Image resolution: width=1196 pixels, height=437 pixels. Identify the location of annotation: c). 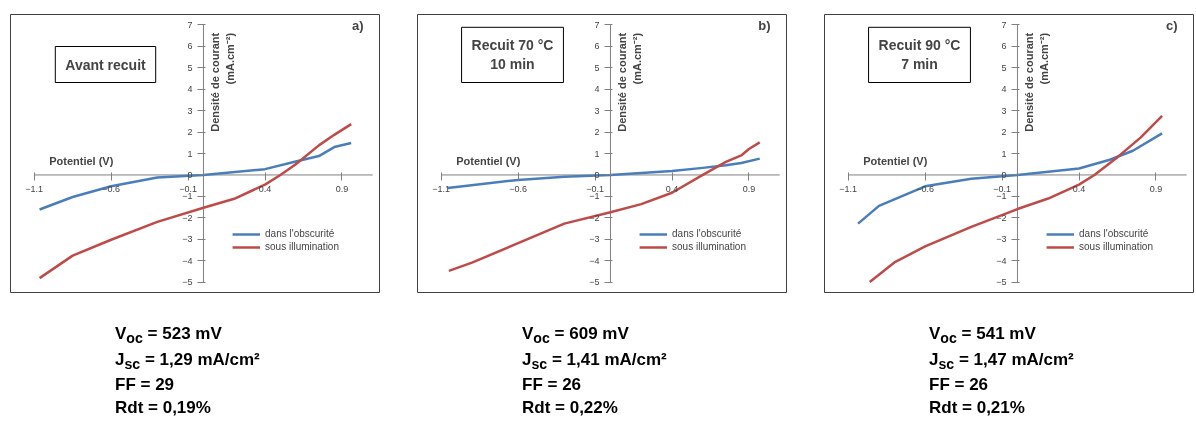
(1171, 25).